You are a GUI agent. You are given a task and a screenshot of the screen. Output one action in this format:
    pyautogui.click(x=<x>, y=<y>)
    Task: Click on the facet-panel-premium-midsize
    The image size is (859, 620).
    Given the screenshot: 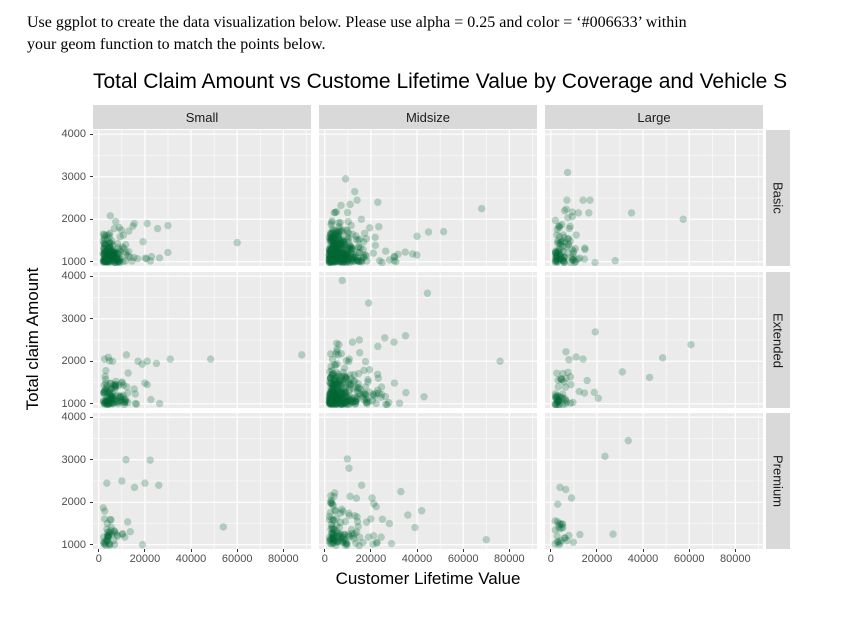 What is the action you would take?
    pyautogui.click(x=428, y=481)
    